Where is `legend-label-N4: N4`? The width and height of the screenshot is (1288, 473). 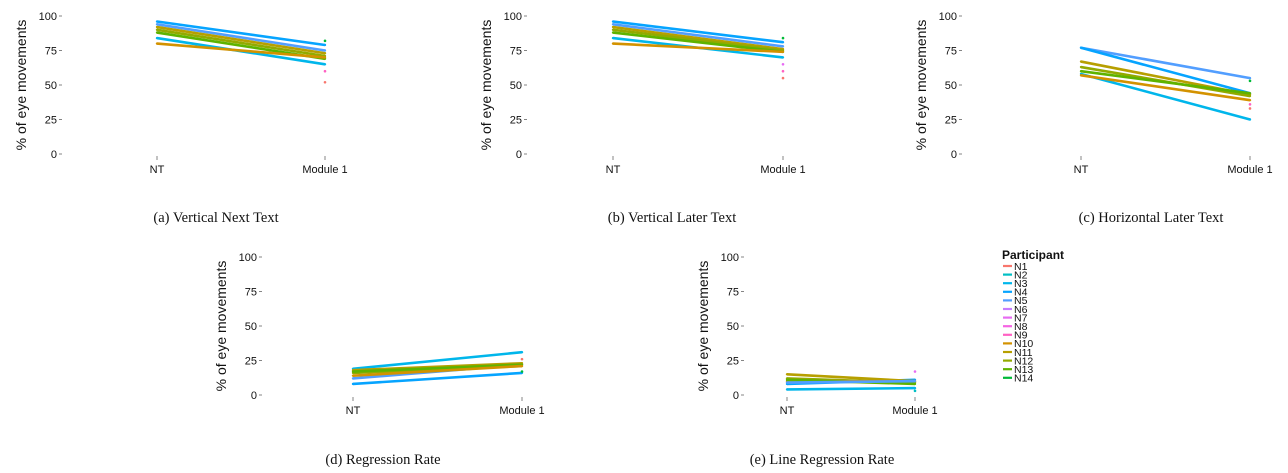 legend-label-N4: N4 is located at coordinates (1021, 293).